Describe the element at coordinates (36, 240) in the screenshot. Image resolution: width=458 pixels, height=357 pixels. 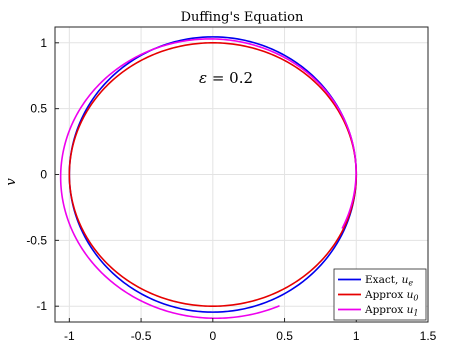
I see `y-tick-label: -0.5` at that location.